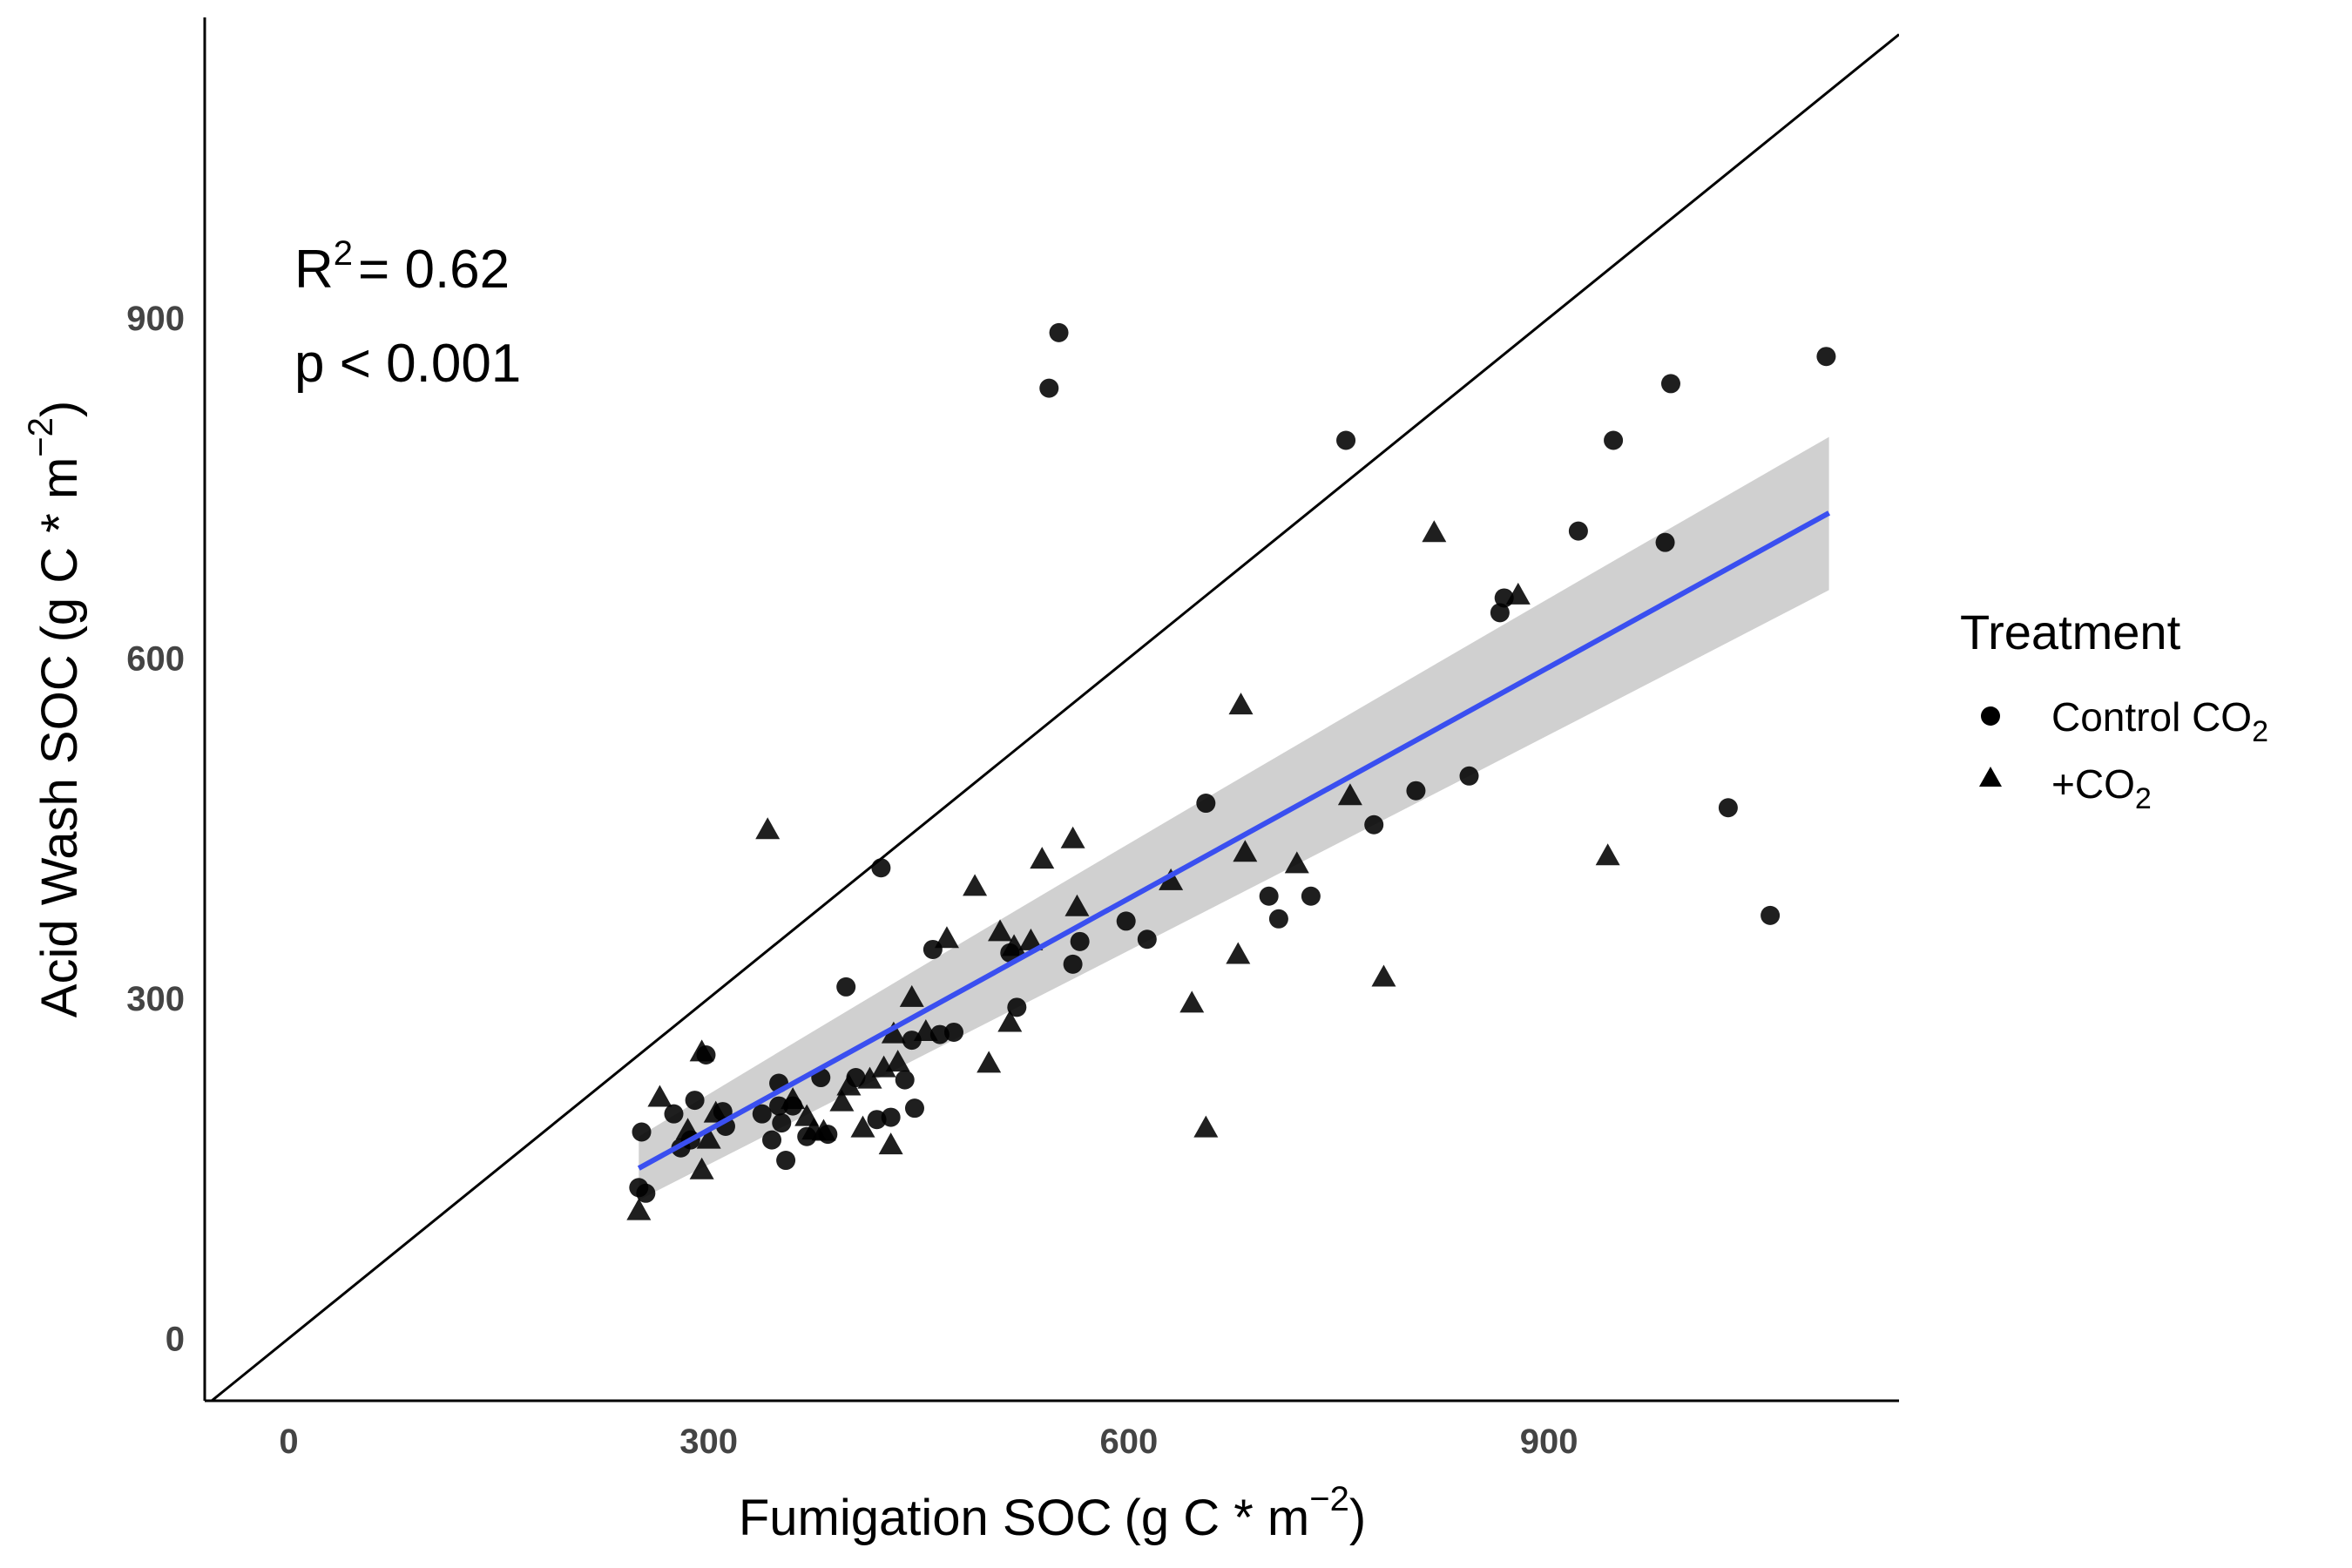  I want to click on x-tick-label: 0, so click(288, 1442).